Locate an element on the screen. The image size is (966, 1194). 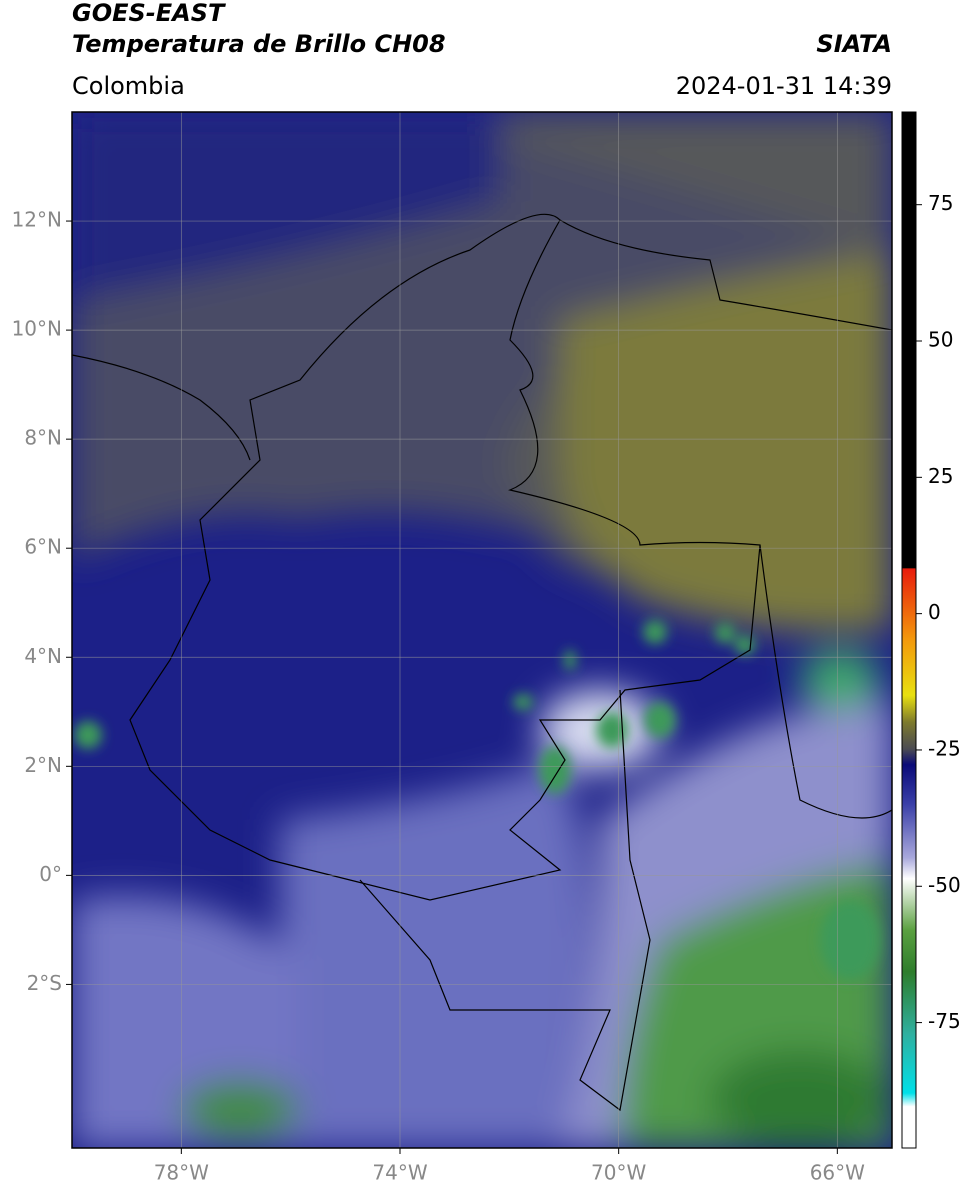
x-tick-label: 78°W is located at coordinates (181, 1173).